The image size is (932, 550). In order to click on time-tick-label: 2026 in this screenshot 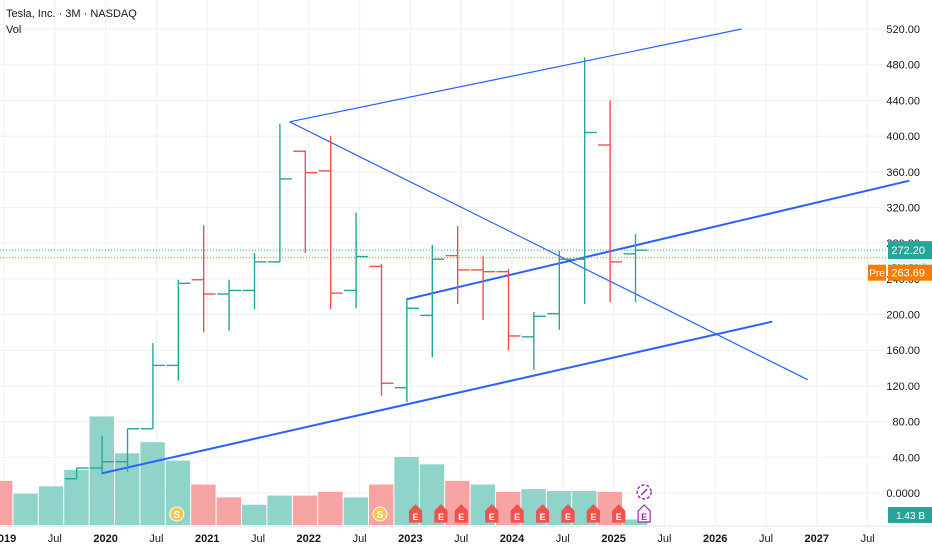, I will do `click(715, 539)`.